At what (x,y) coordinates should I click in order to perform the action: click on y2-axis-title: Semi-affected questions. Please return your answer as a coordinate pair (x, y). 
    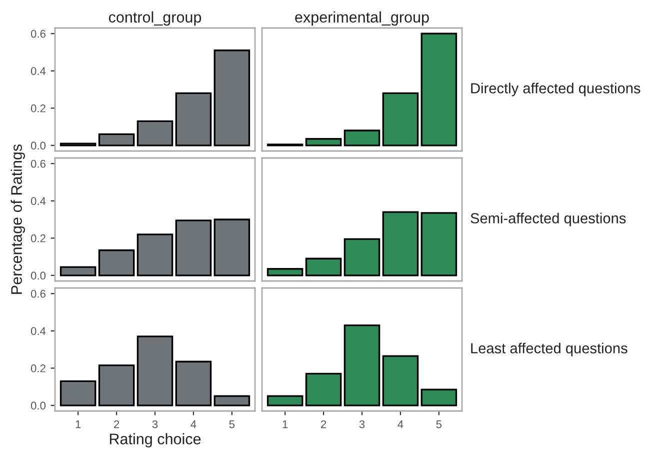
    Looking at the image, I should click on (548, 219).